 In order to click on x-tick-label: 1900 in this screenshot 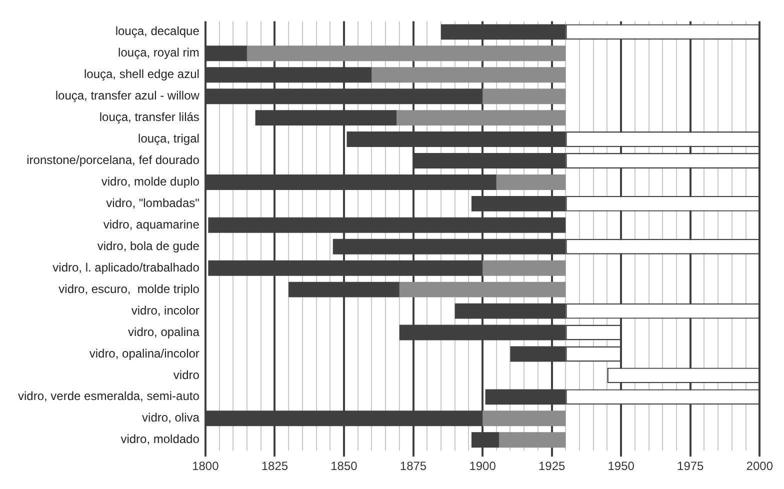, I will do `click(482, 466)`.